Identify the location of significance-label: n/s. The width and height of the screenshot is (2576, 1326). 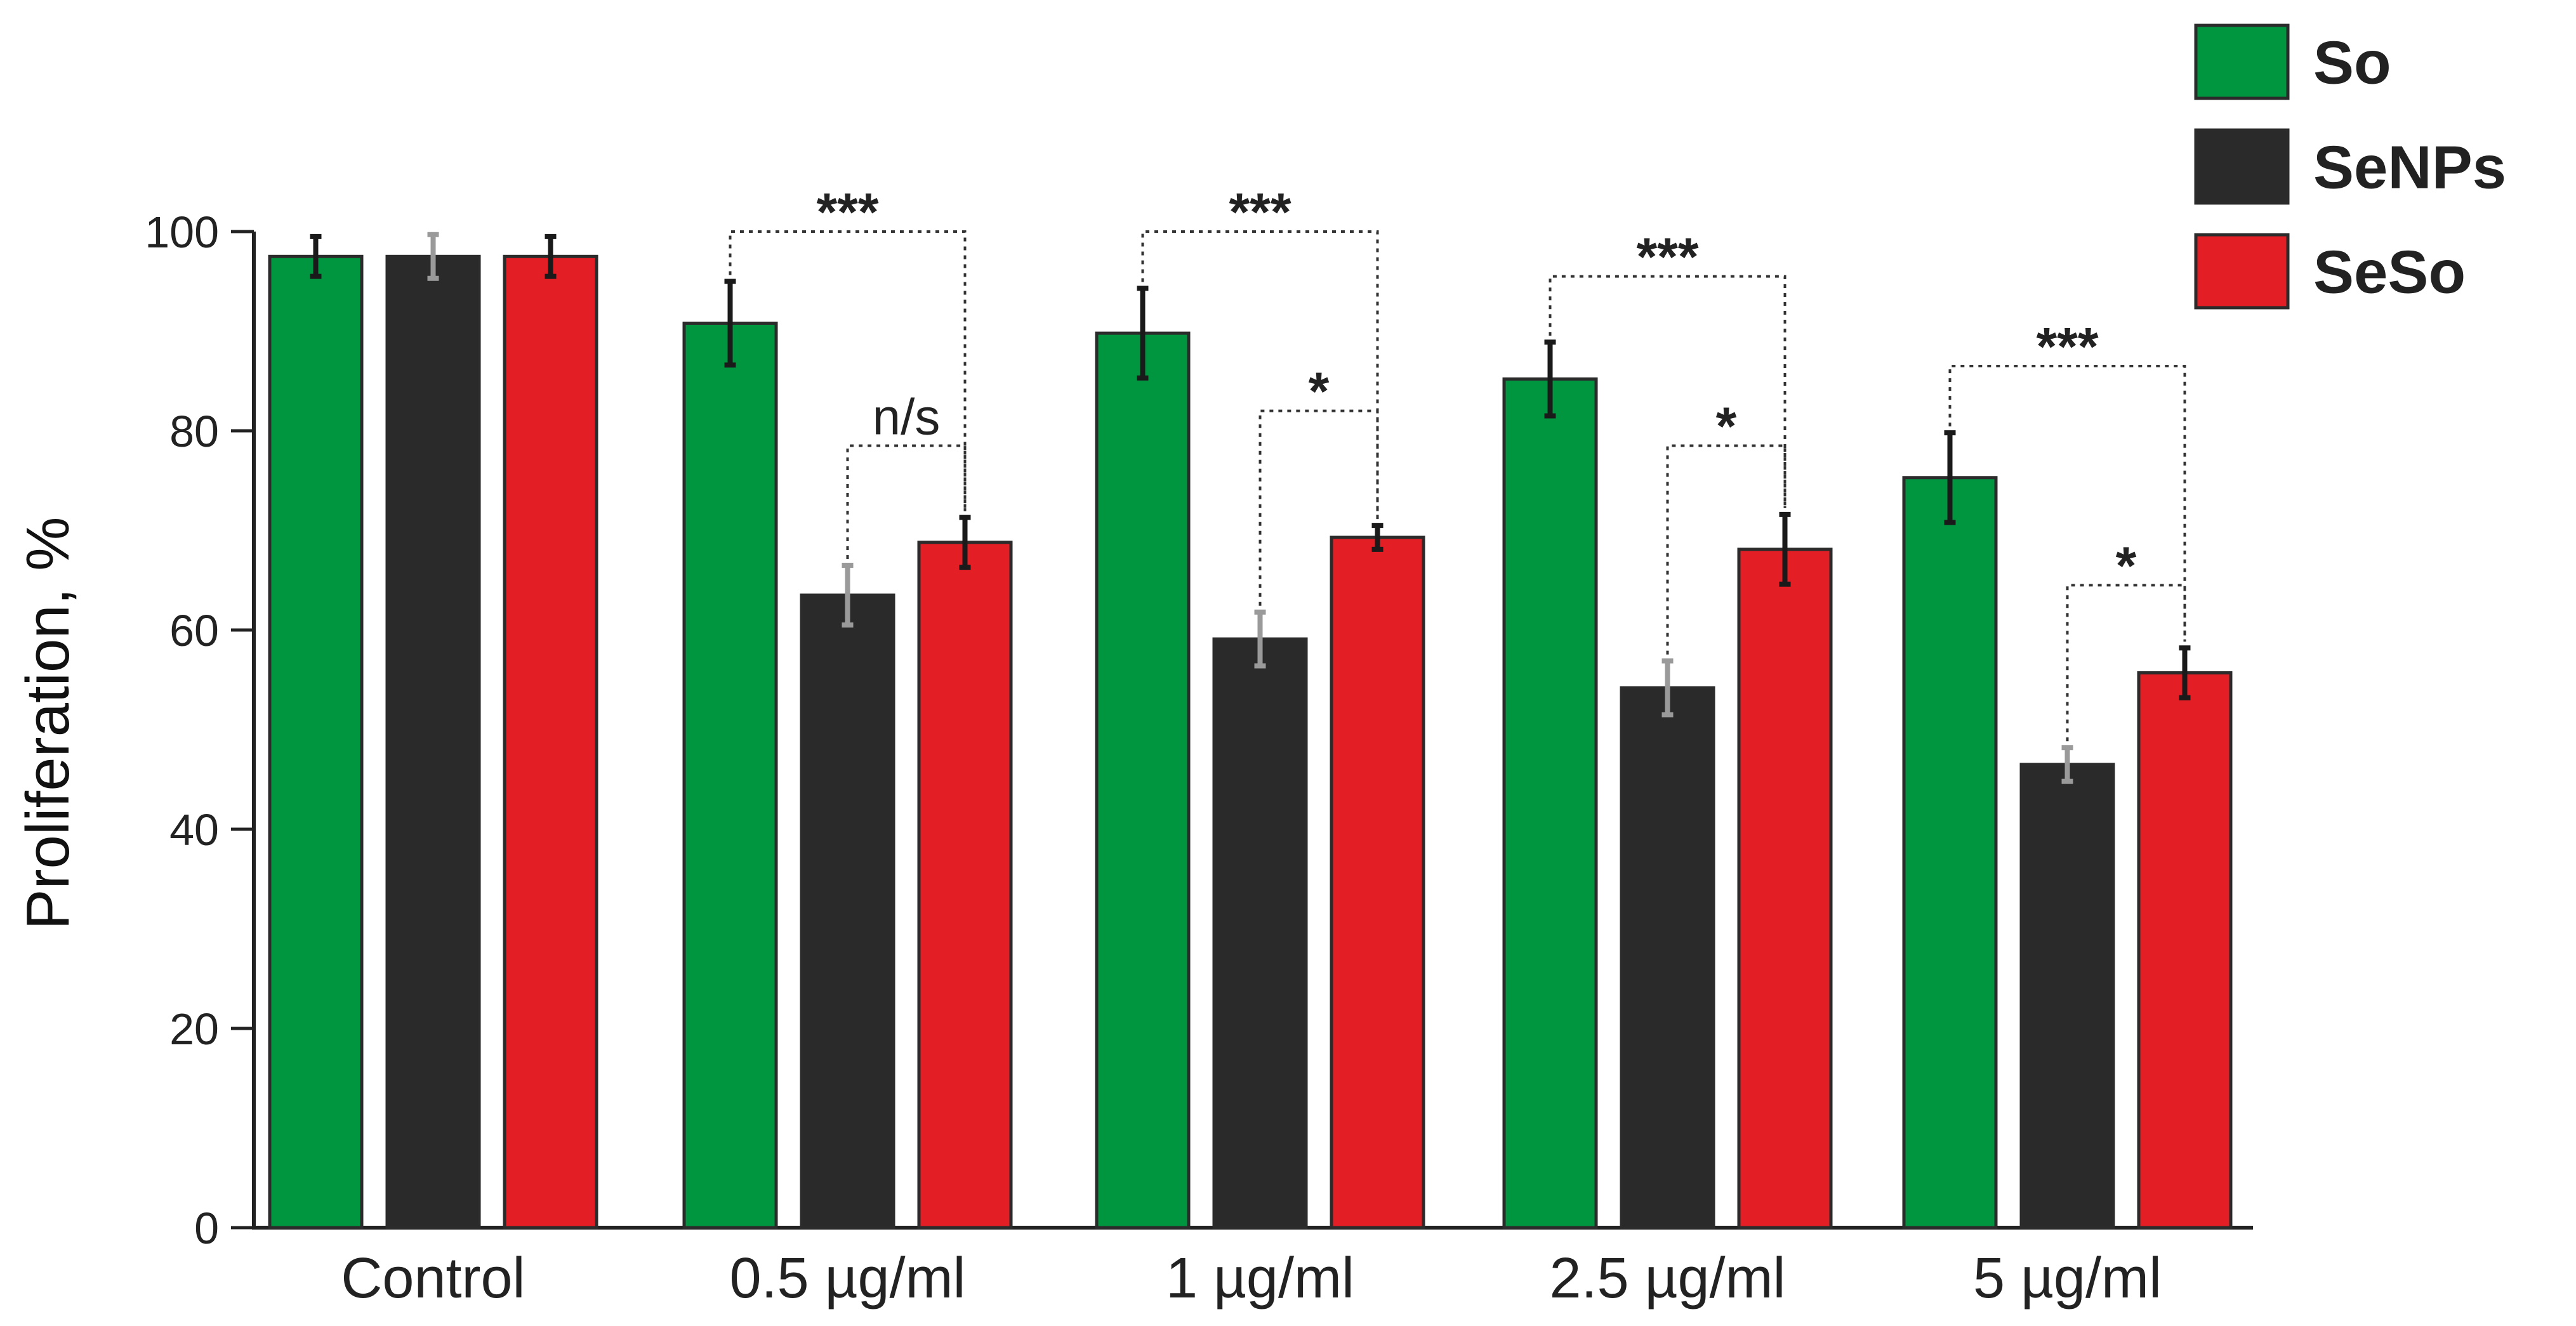
(907, 417).